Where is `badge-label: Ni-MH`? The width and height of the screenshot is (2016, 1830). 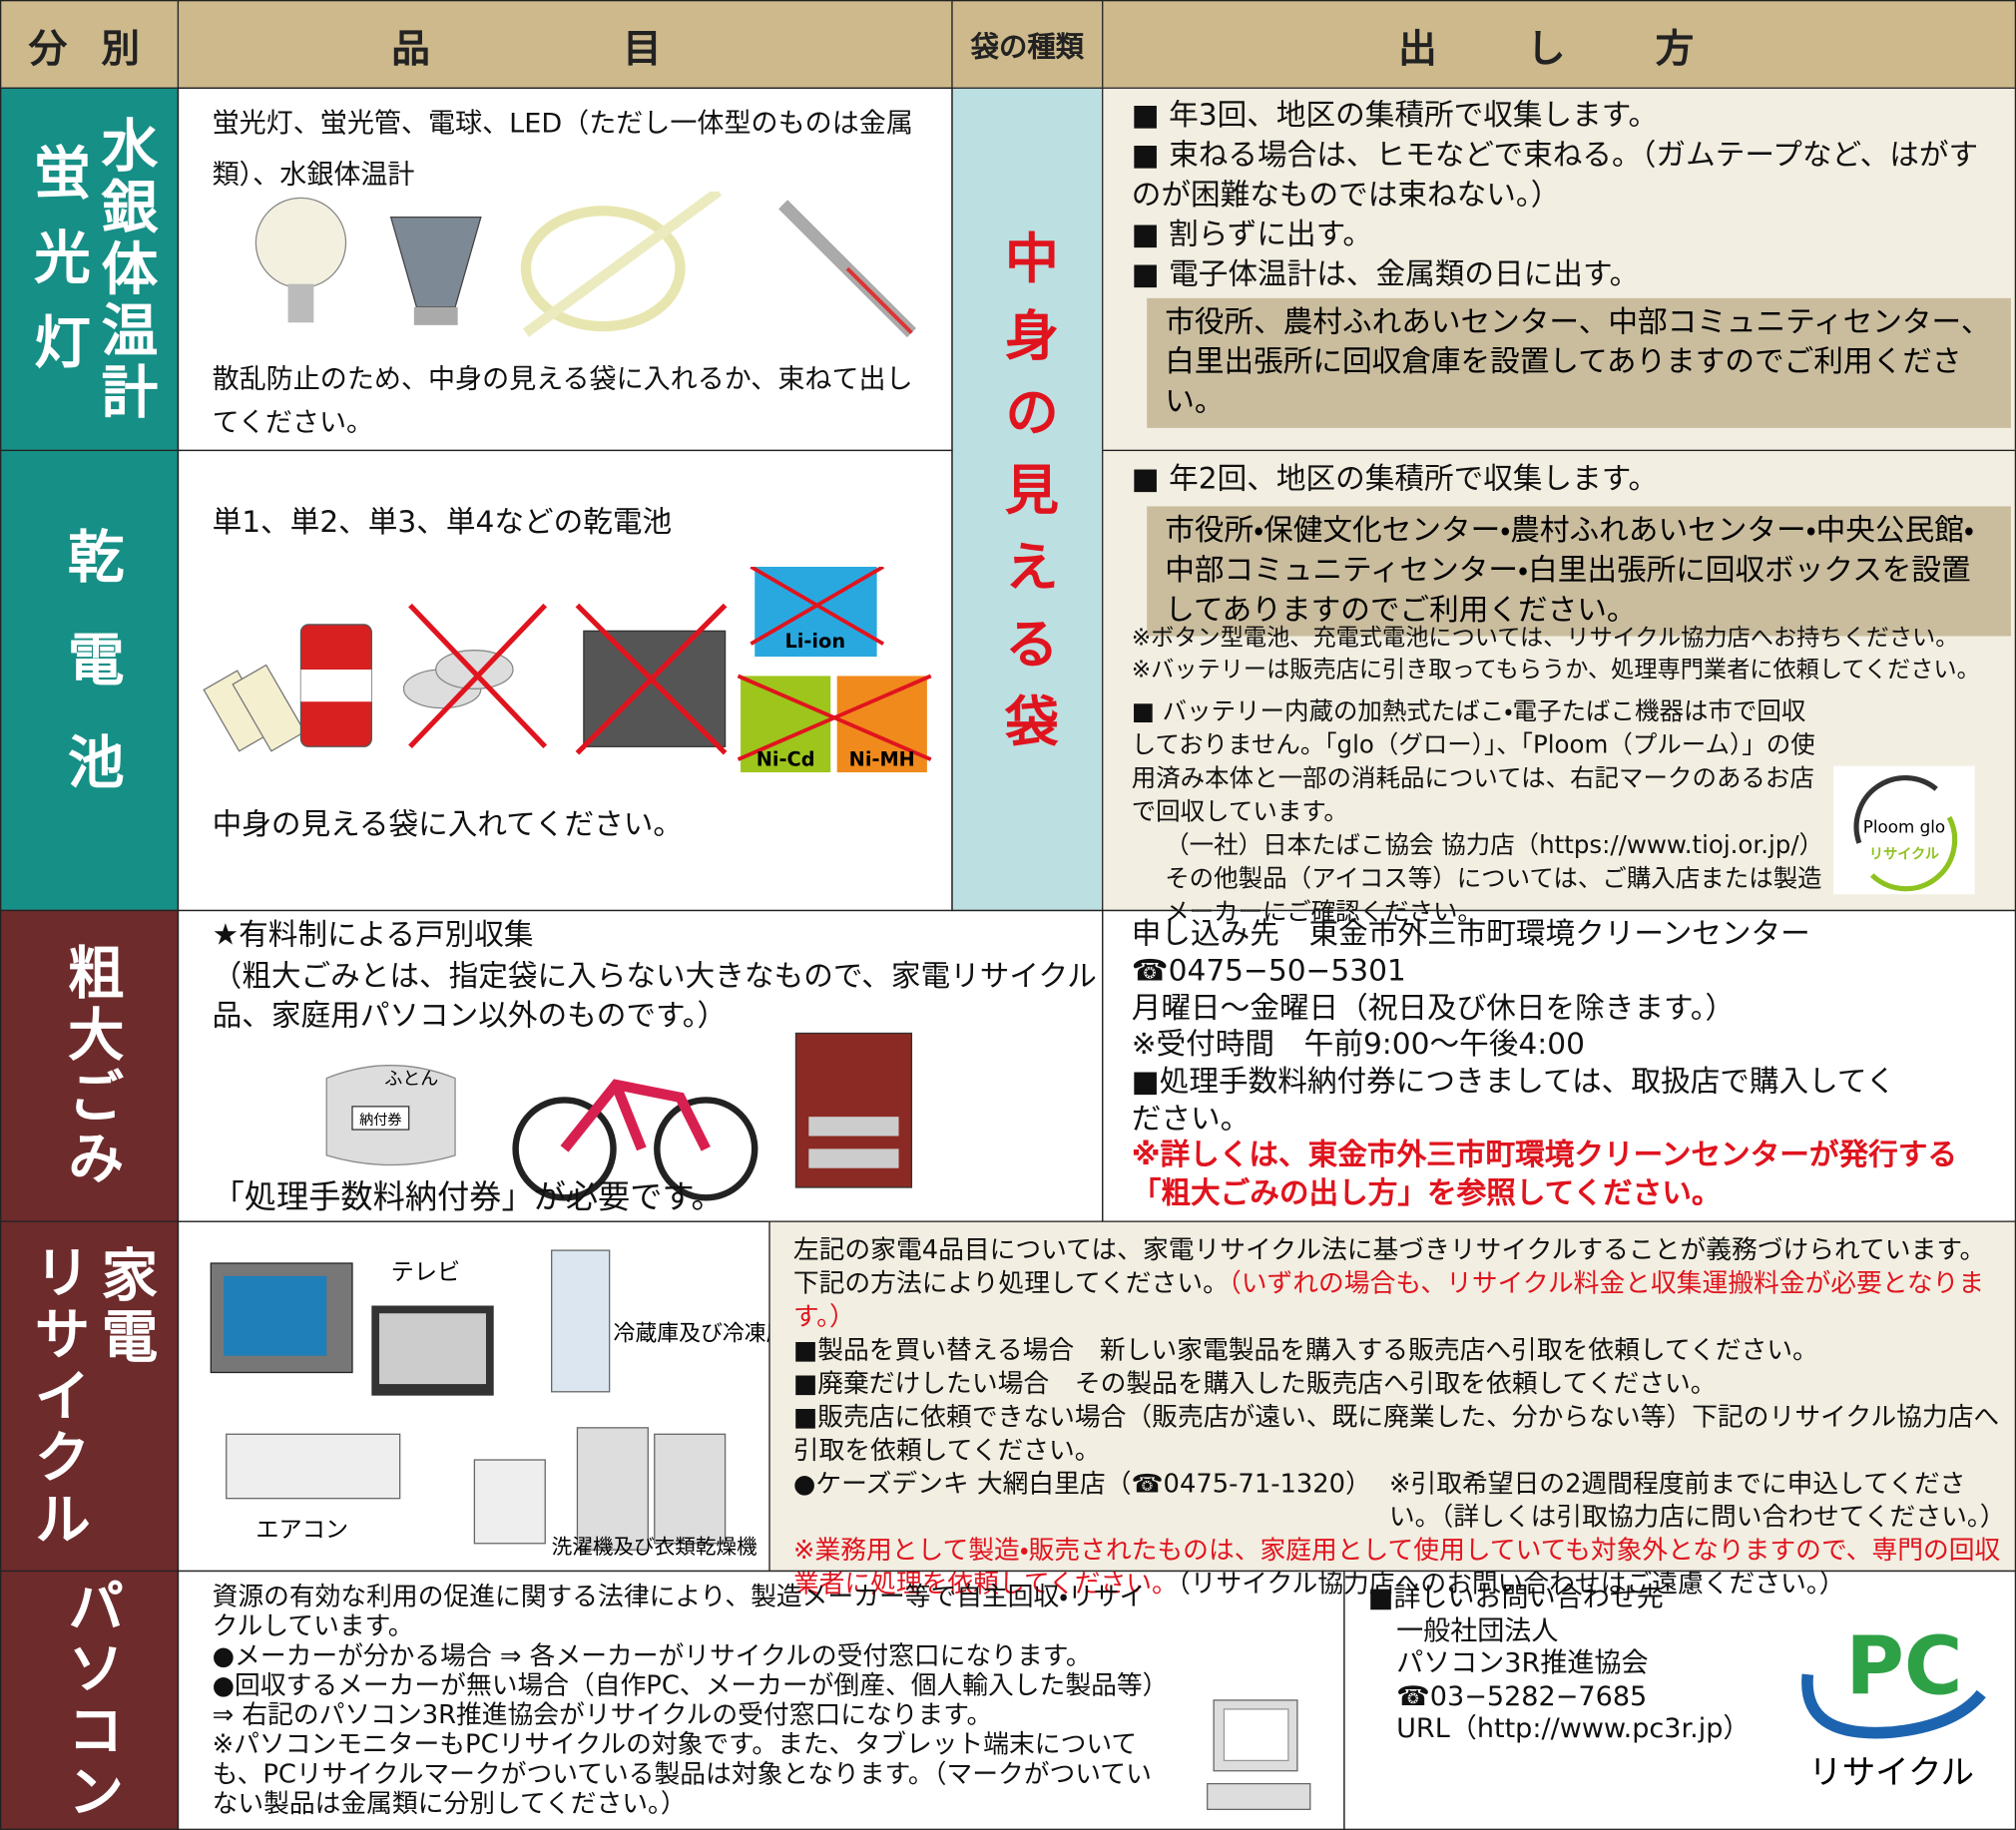
badge-label: Ni-MH is located at coordinates (882, 759).